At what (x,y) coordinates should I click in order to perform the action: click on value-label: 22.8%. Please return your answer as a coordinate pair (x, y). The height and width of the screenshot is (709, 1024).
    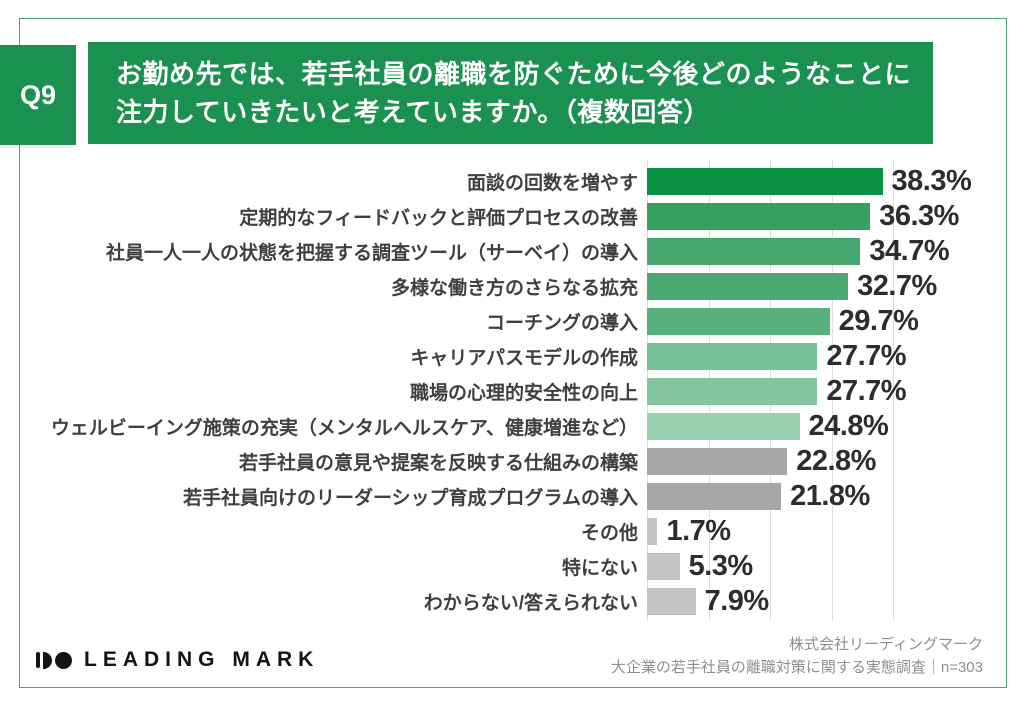
    Looking at the image, I should click on (836, 461).